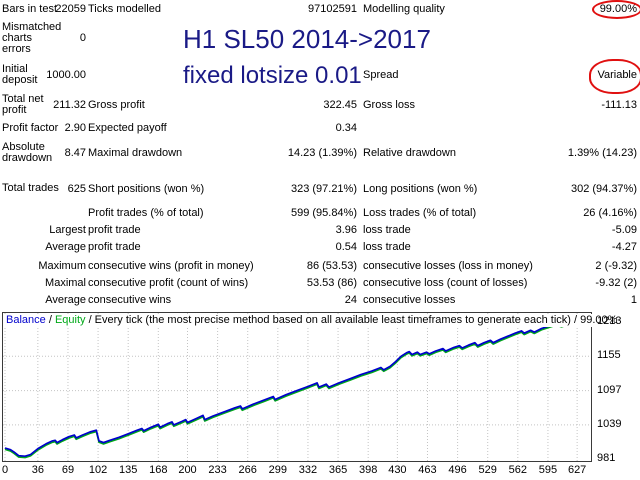  What do you see at coordinates (609, 423) in the screenshot?
I see `y-axis-tick-label: 1039` at bounding box center [609, 423].